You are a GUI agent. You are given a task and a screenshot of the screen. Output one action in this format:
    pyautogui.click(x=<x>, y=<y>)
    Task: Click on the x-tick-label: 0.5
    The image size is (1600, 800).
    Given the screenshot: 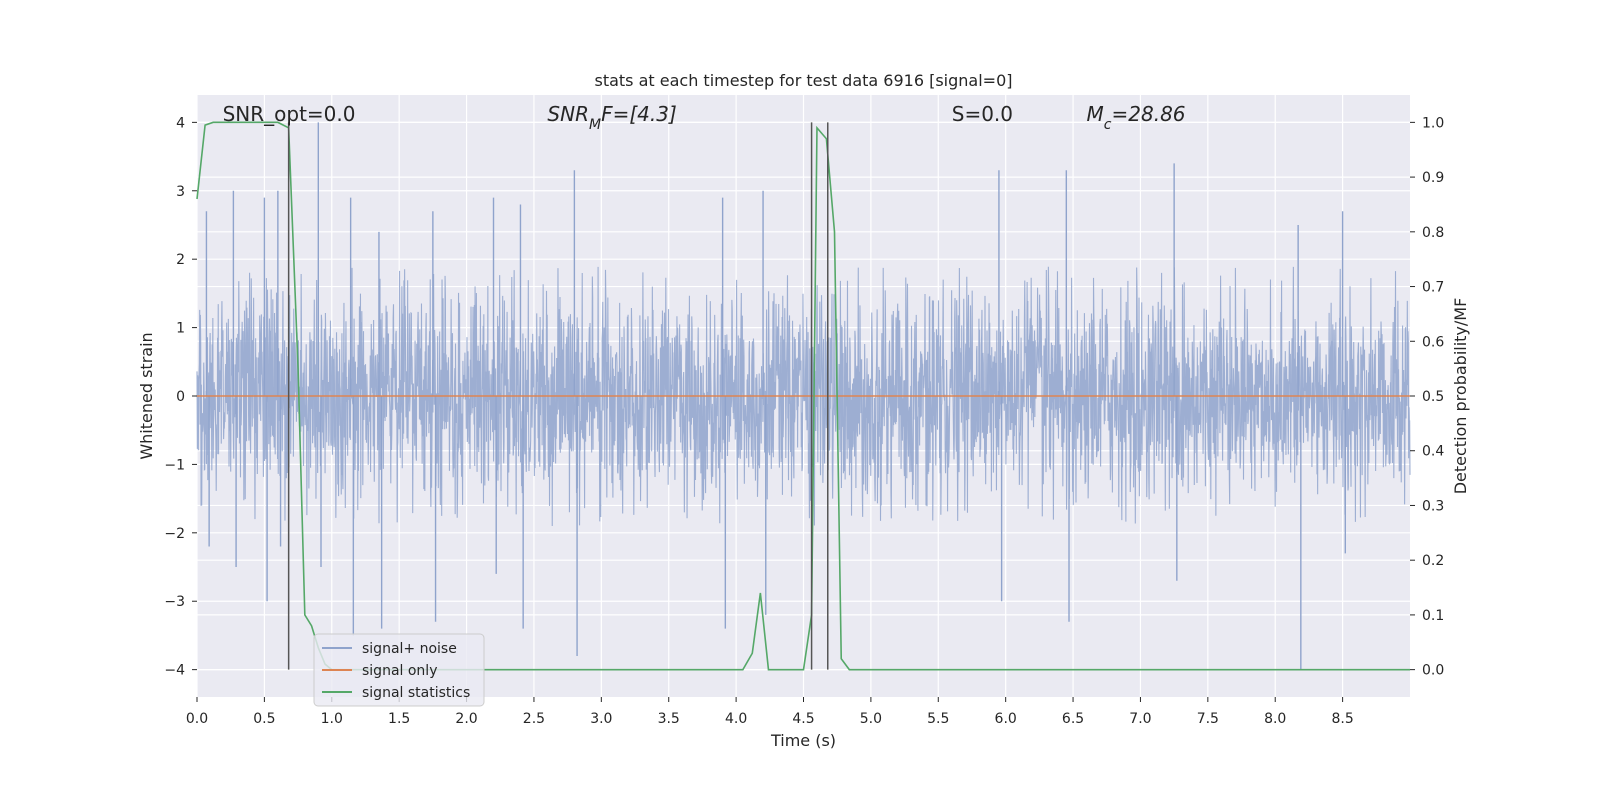 What is the action you would take?
    pyautogui.click(x=264, y=719)
    